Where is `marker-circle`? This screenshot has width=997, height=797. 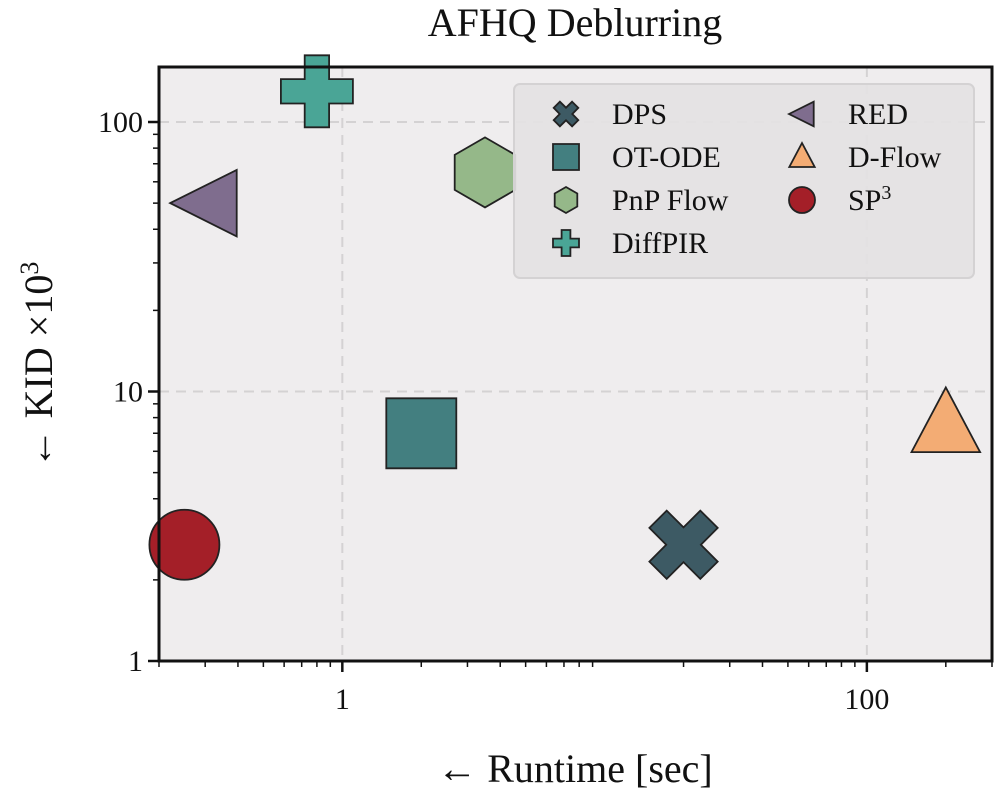 marker-circle is located at coordinates (184, 544).